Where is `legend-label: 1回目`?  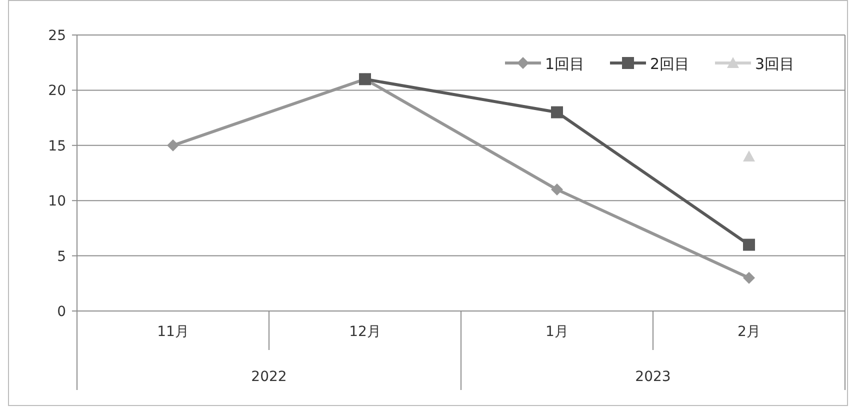
legend-label: 1回目 is located at coordinates (565, 64).